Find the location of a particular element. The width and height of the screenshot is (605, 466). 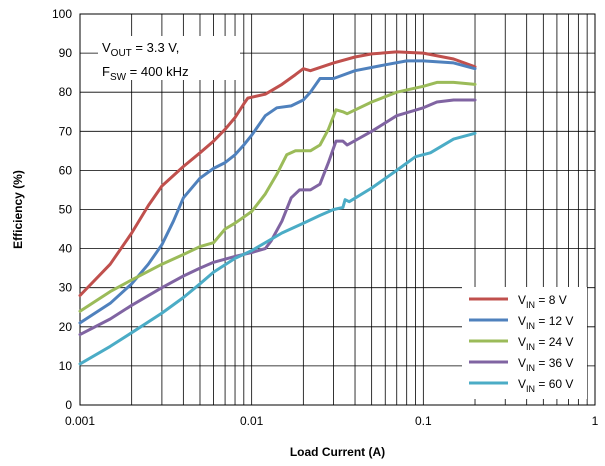

legend-label: VIN = 60 V is located at coordinates (545, 385).